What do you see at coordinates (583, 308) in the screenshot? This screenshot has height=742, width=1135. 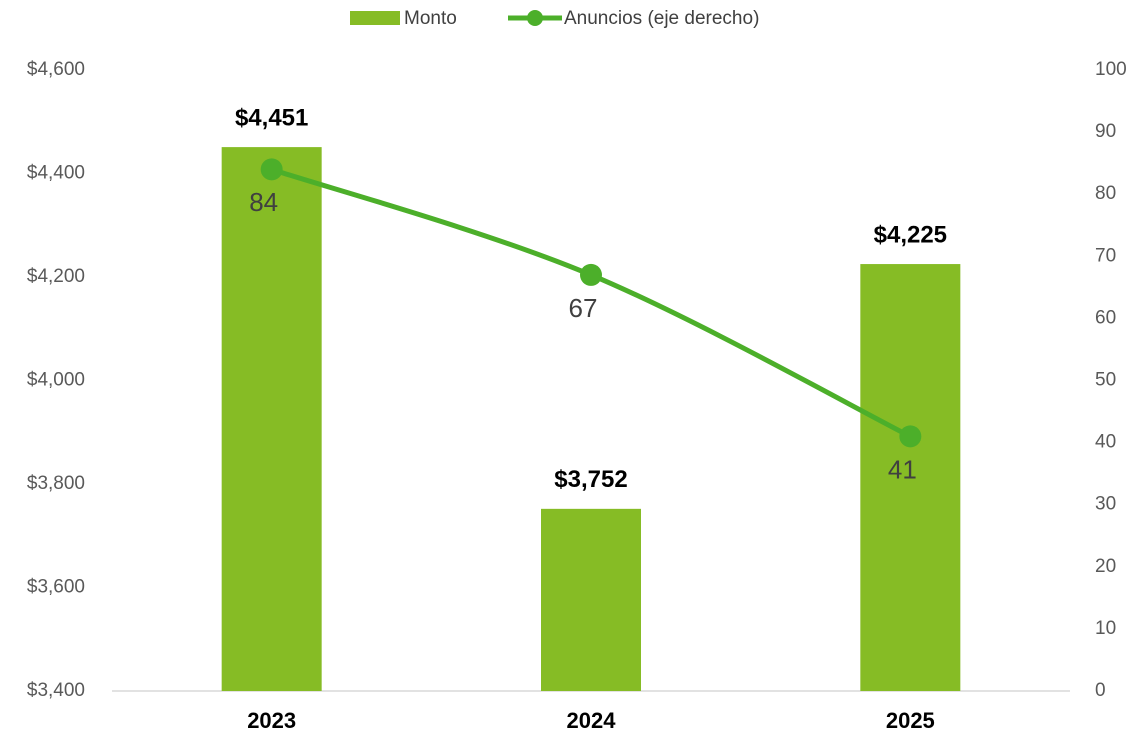 I see `line-value-label: 67` at bounding box center [583, 308].